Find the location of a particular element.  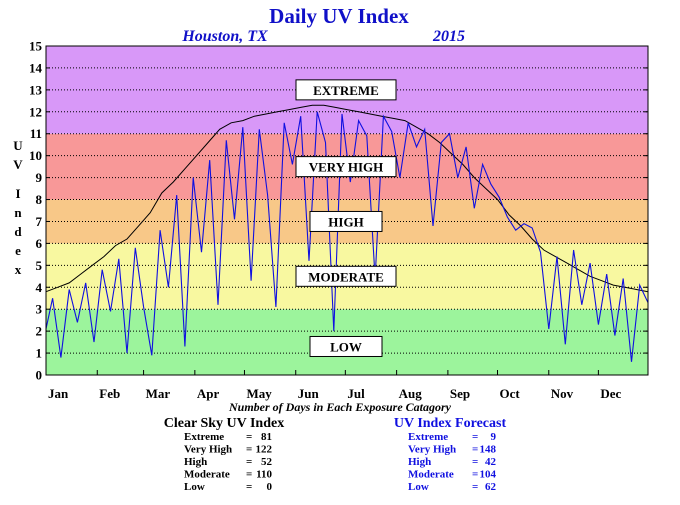

x-tick-label: Jul is located at coordinates (356, 393).